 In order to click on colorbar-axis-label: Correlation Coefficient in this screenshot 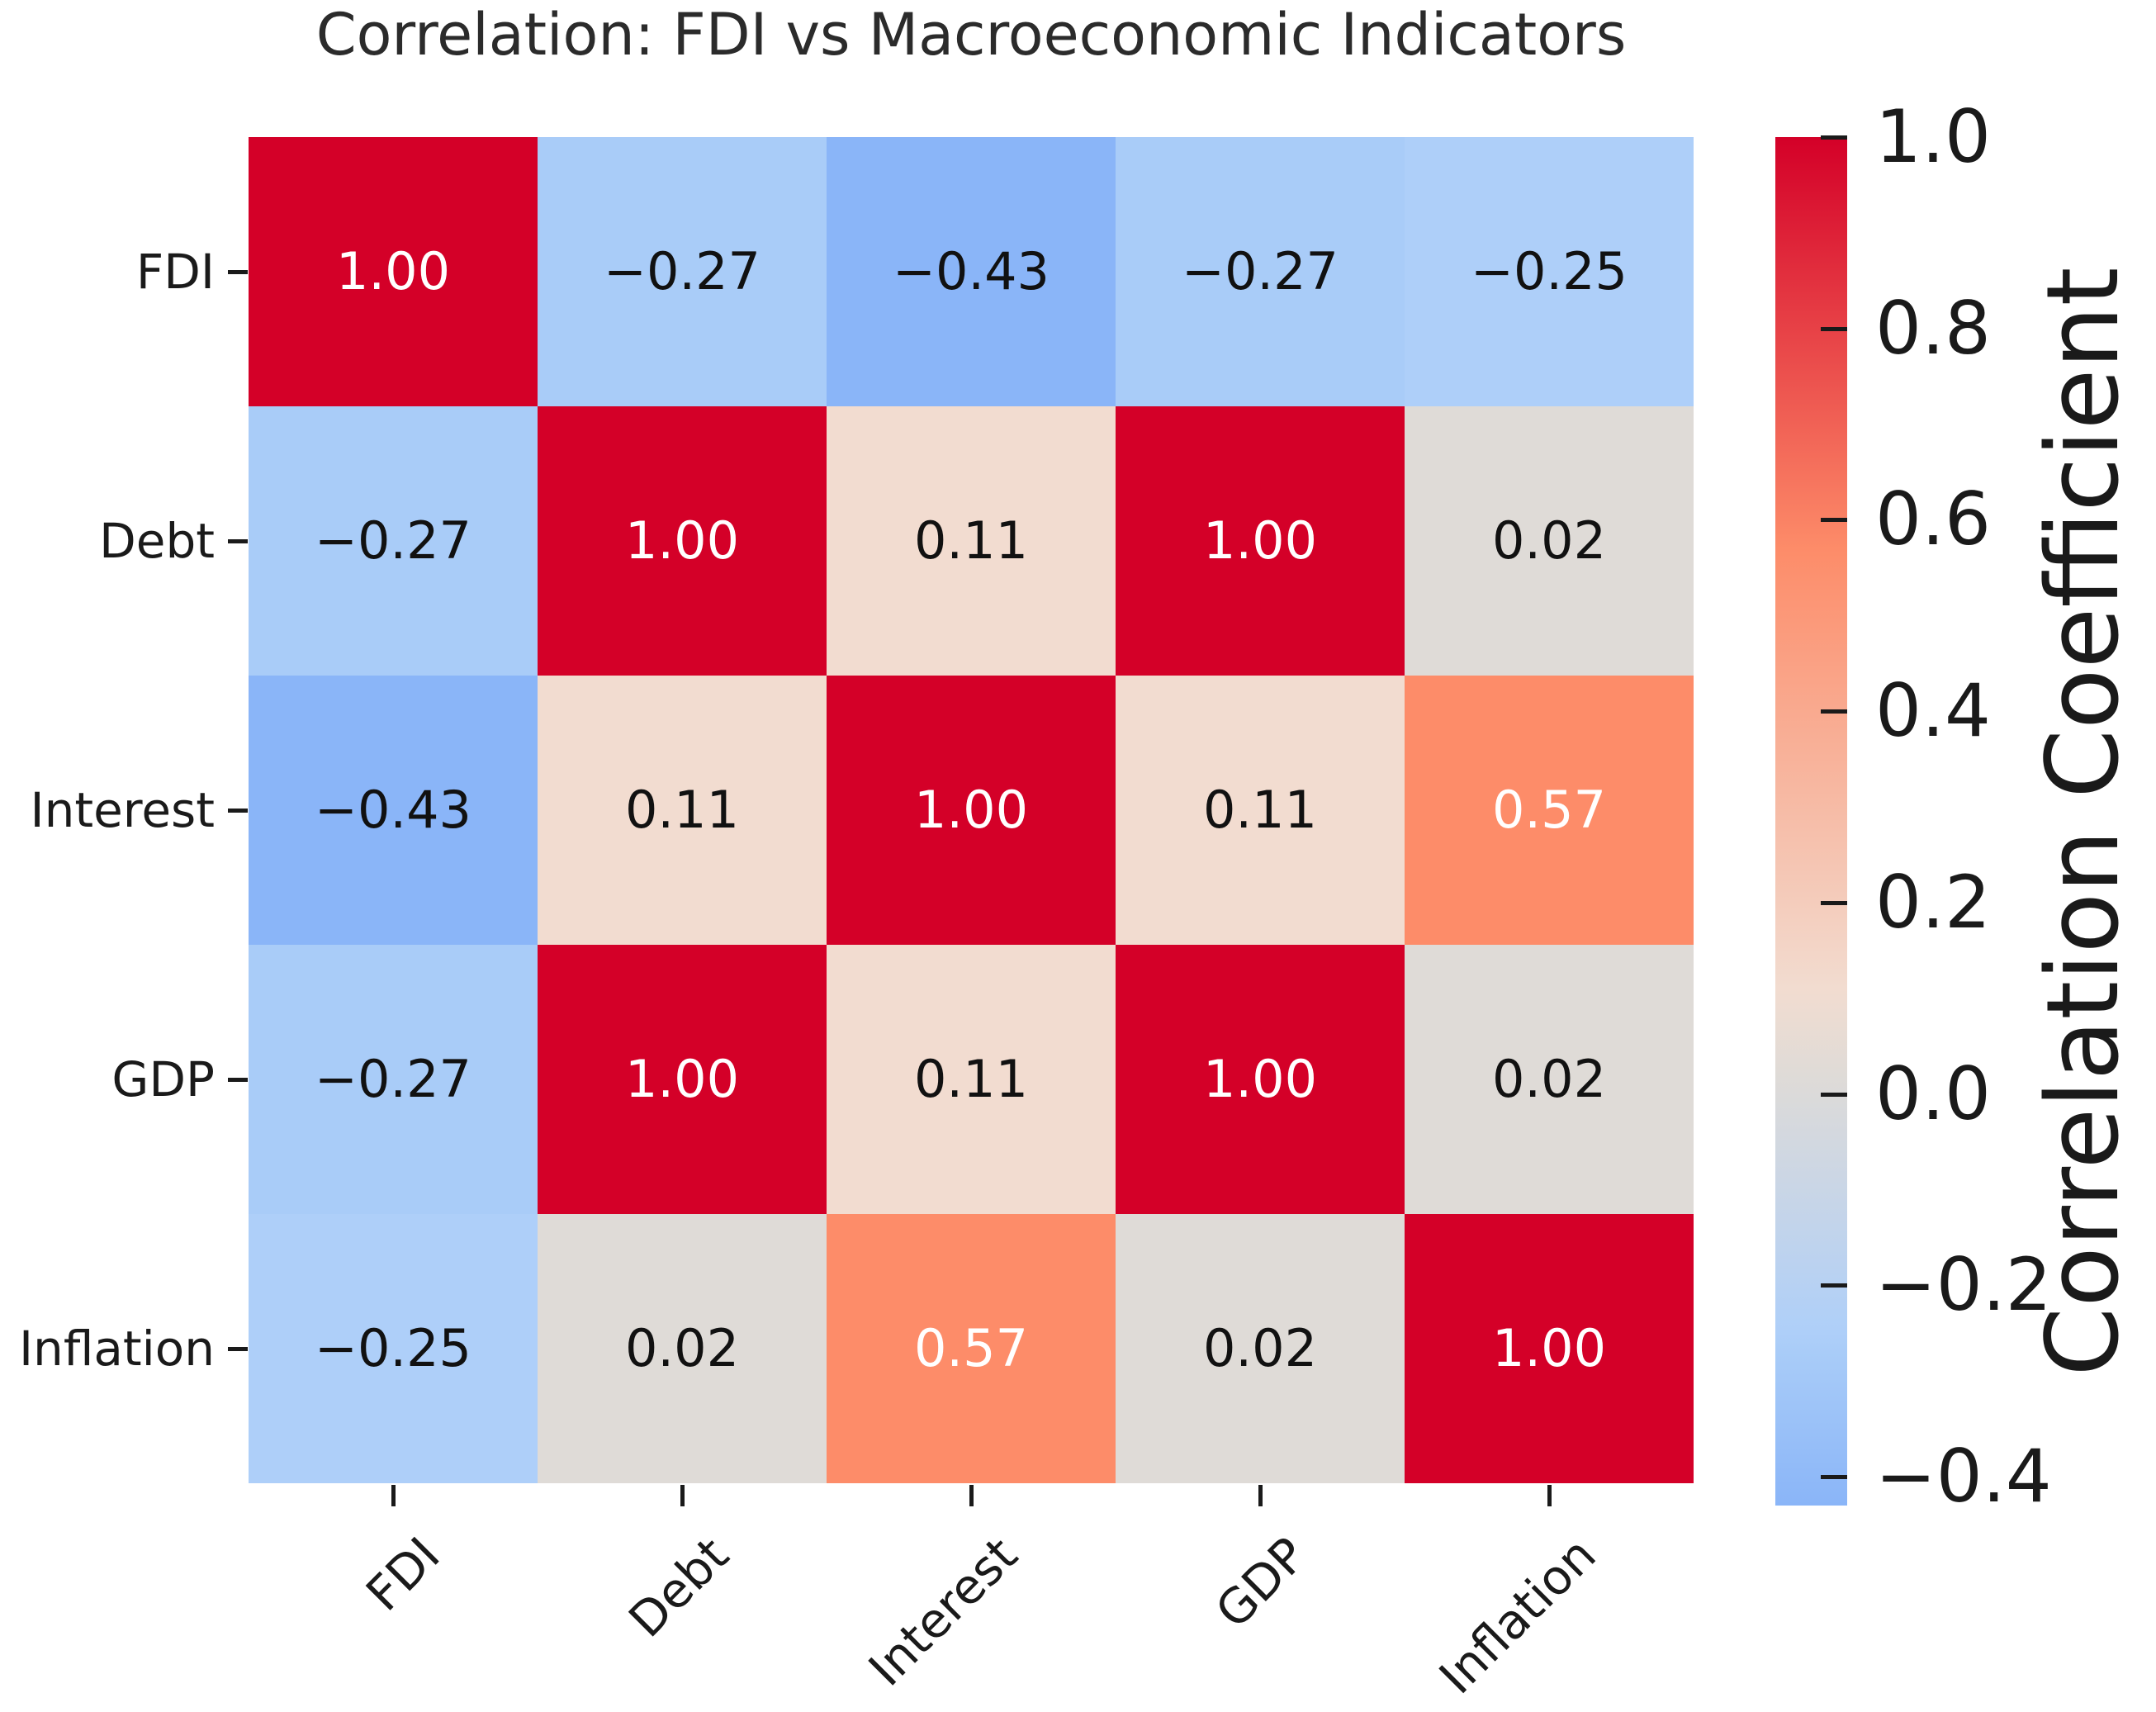, I will do `click(2083, 822)`.